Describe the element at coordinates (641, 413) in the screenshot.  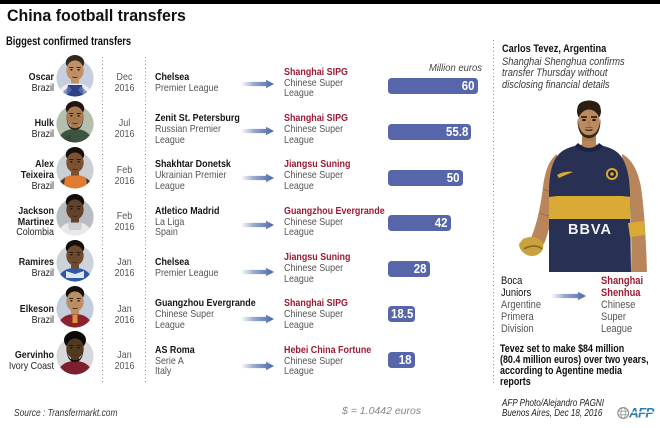
I see `svg-text: AFP` at that location.